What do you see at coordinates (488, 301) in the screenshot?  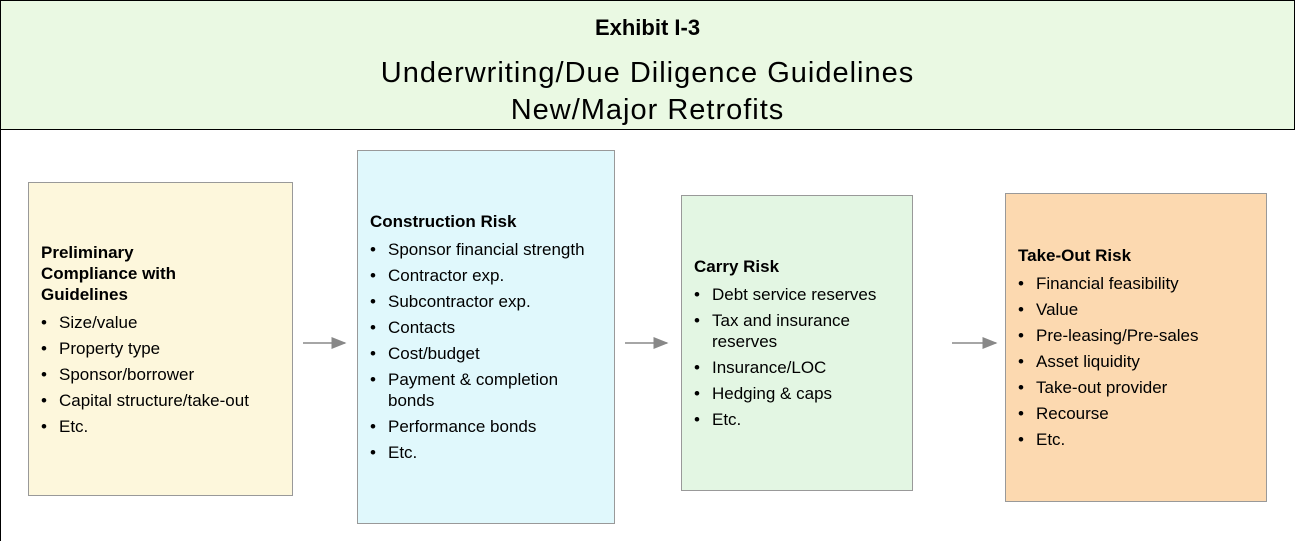 I see `bullet-item: Subcontractor exp.` at bounding box center [488, 301].